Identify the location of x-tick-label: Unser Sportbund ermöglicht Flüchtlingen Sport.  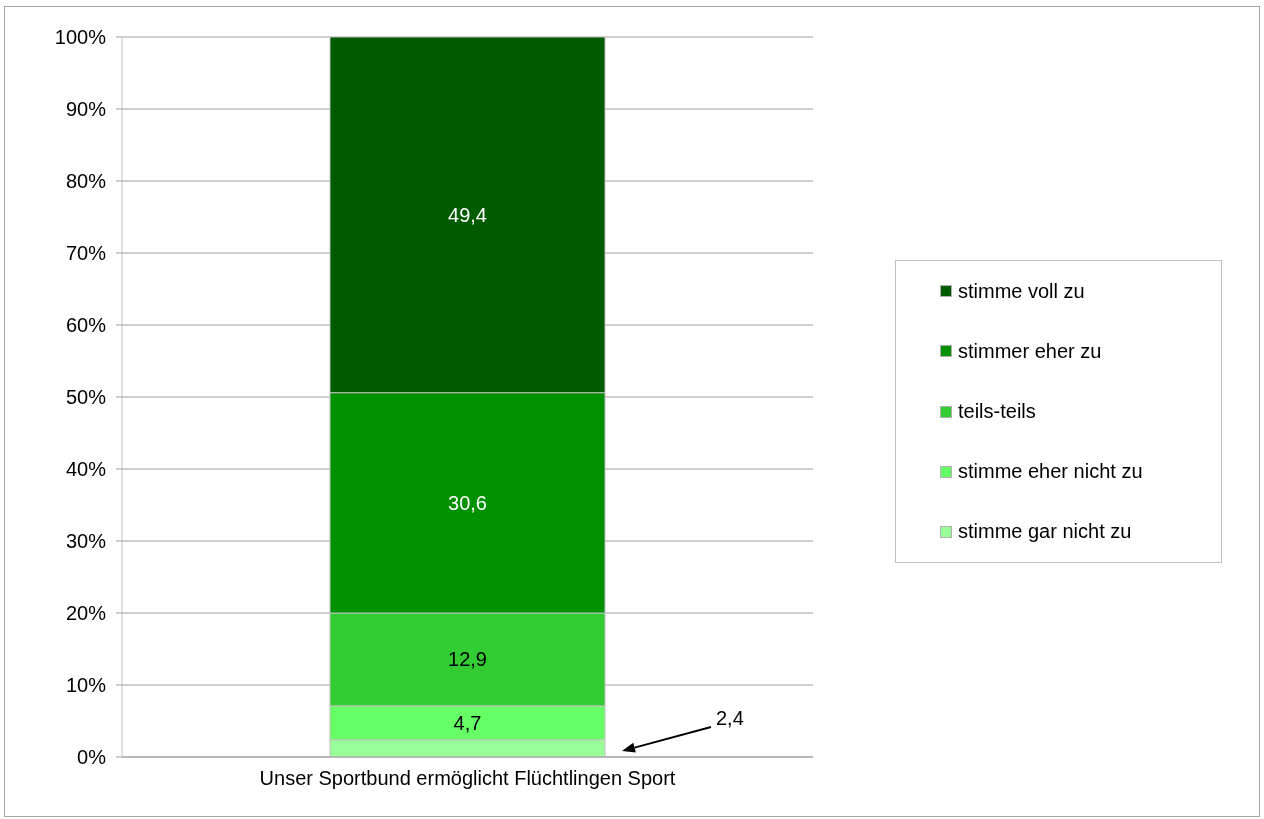
(467, 778).